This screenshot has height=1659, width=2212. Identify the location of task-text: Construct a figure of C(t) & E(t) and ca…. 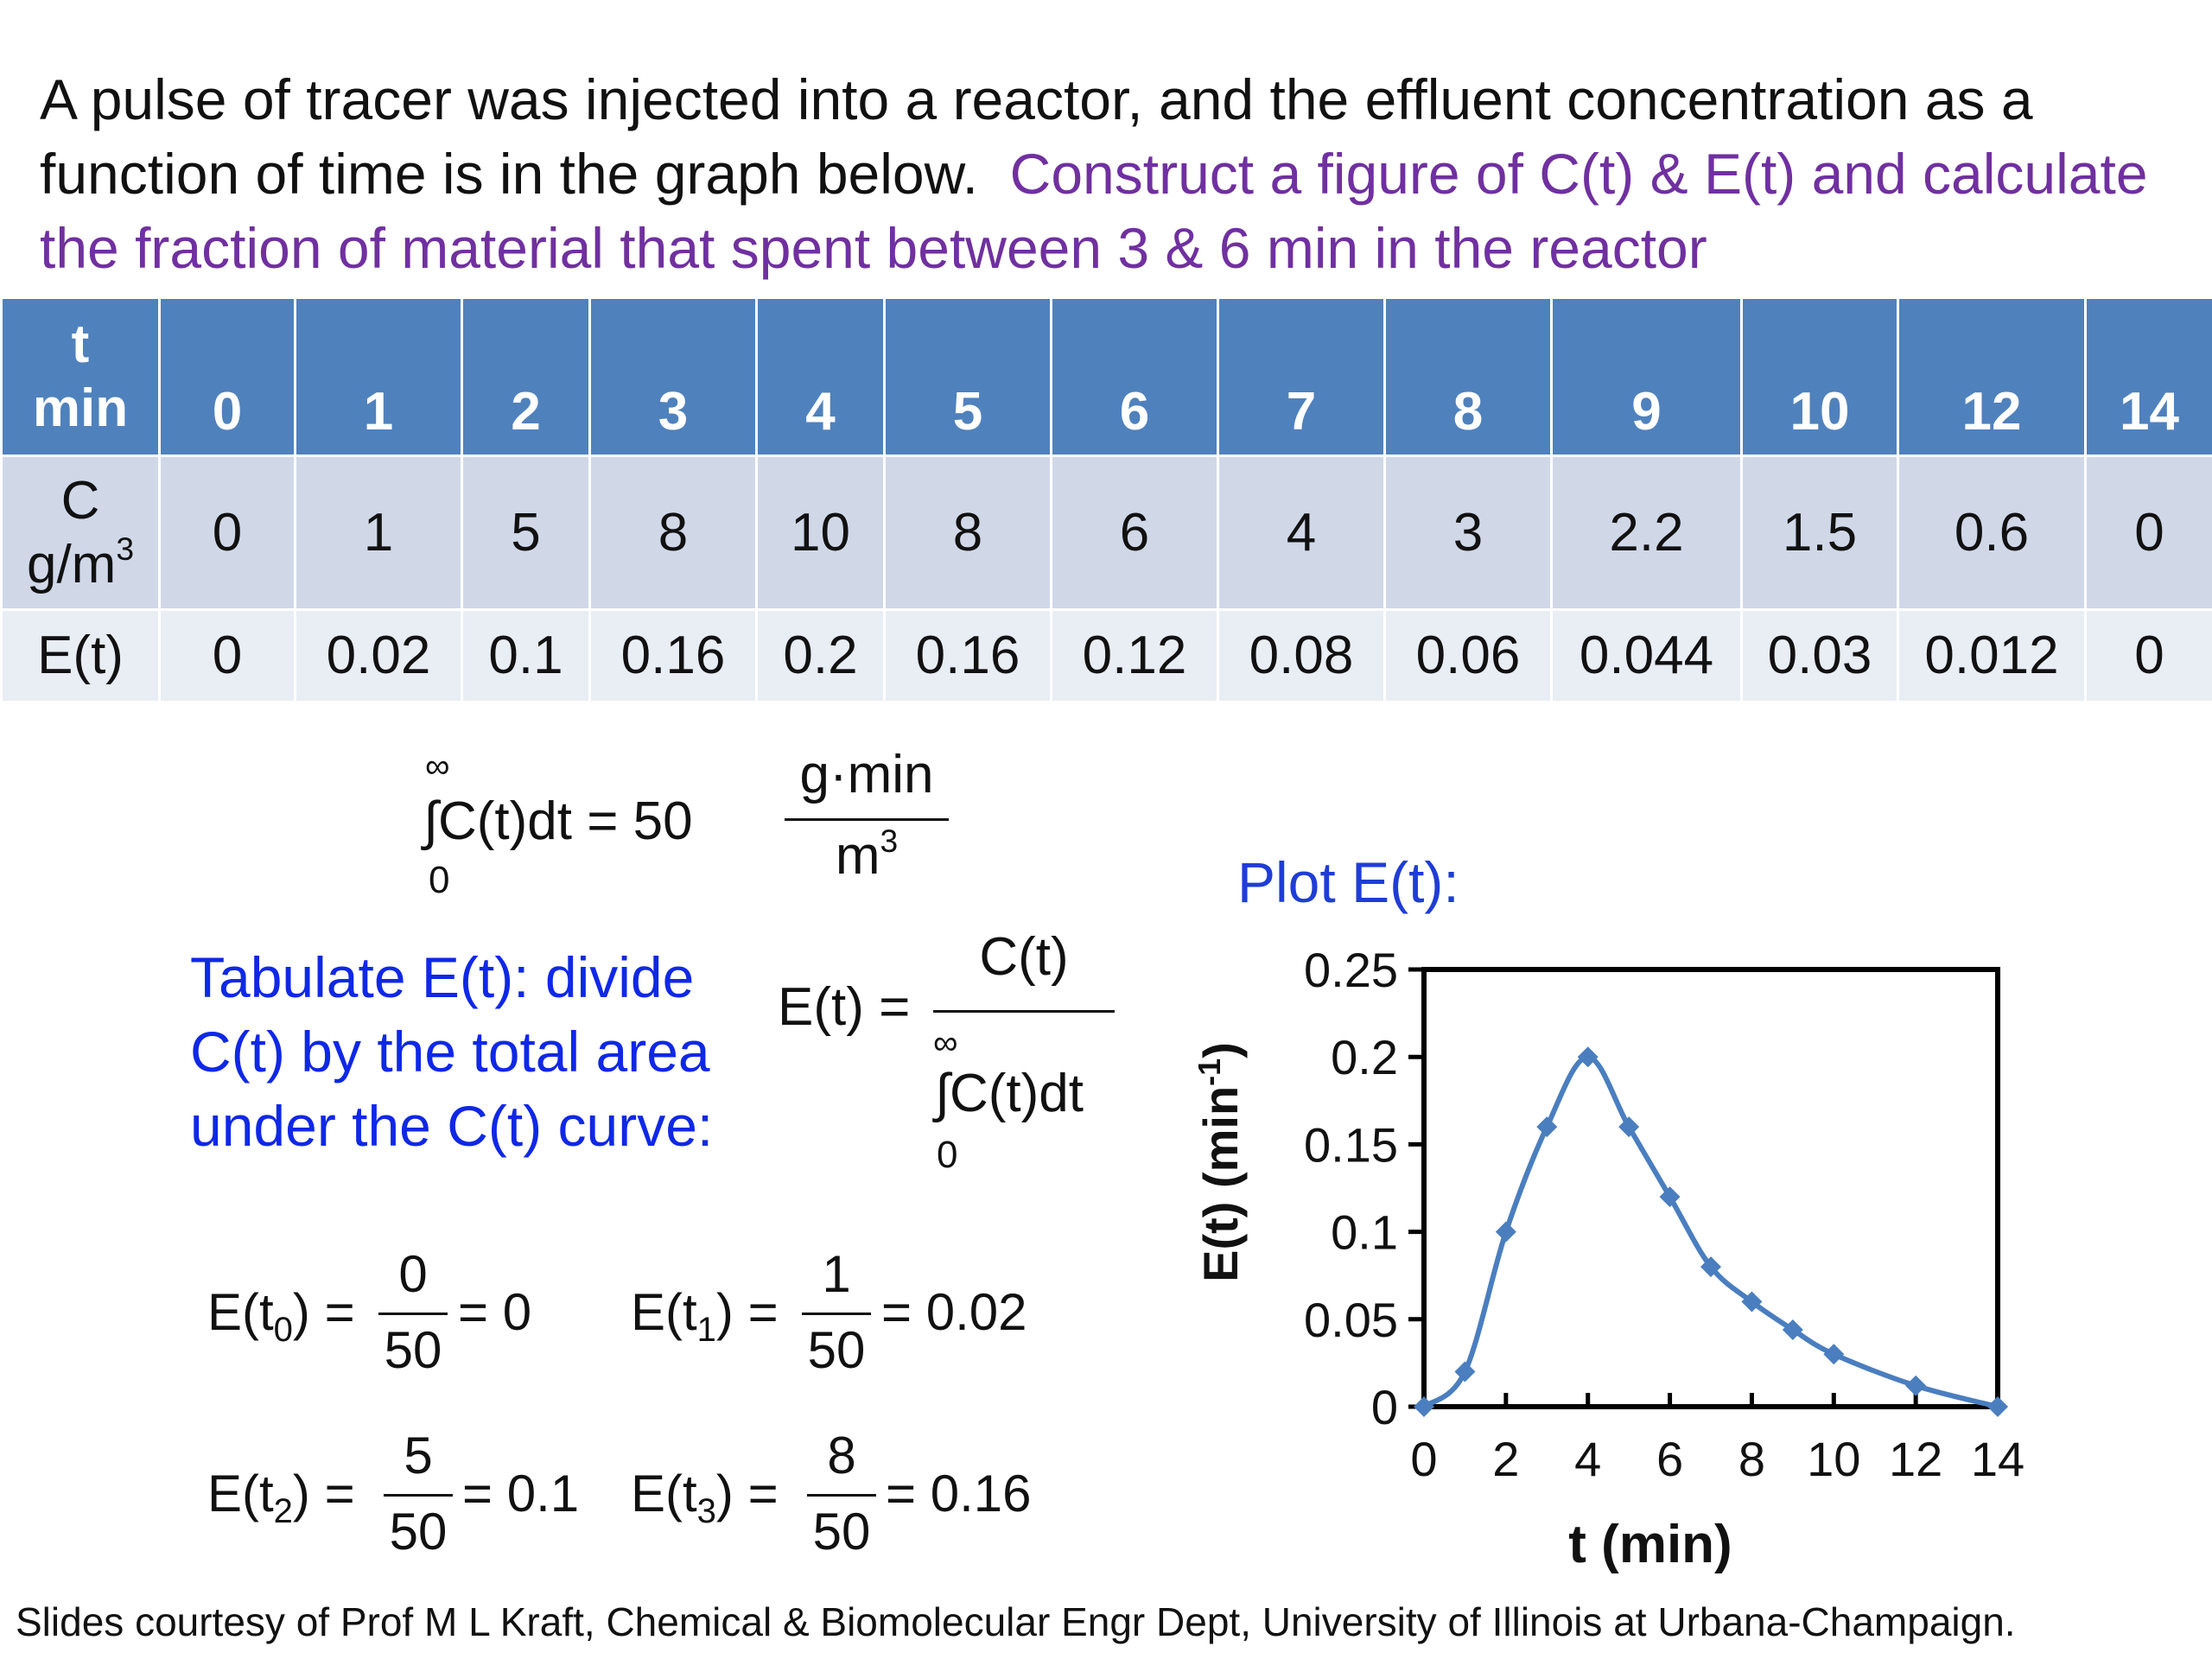
(1094, 211).